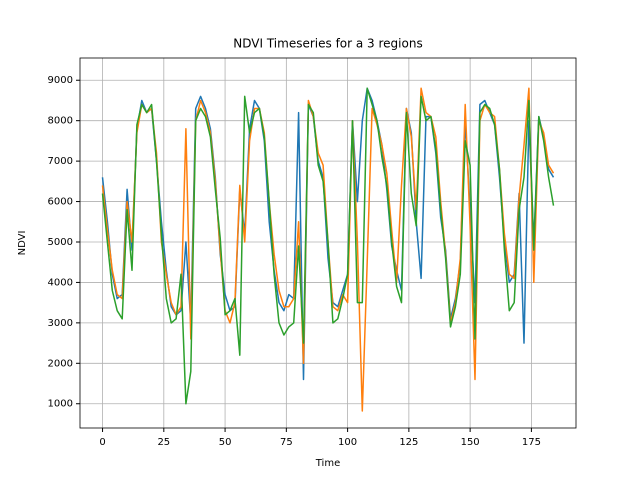  What do you see at coordinates (60, 161) in the screenshot?
I see `y-tick-label: 7000` at bounding box center [60, 161].